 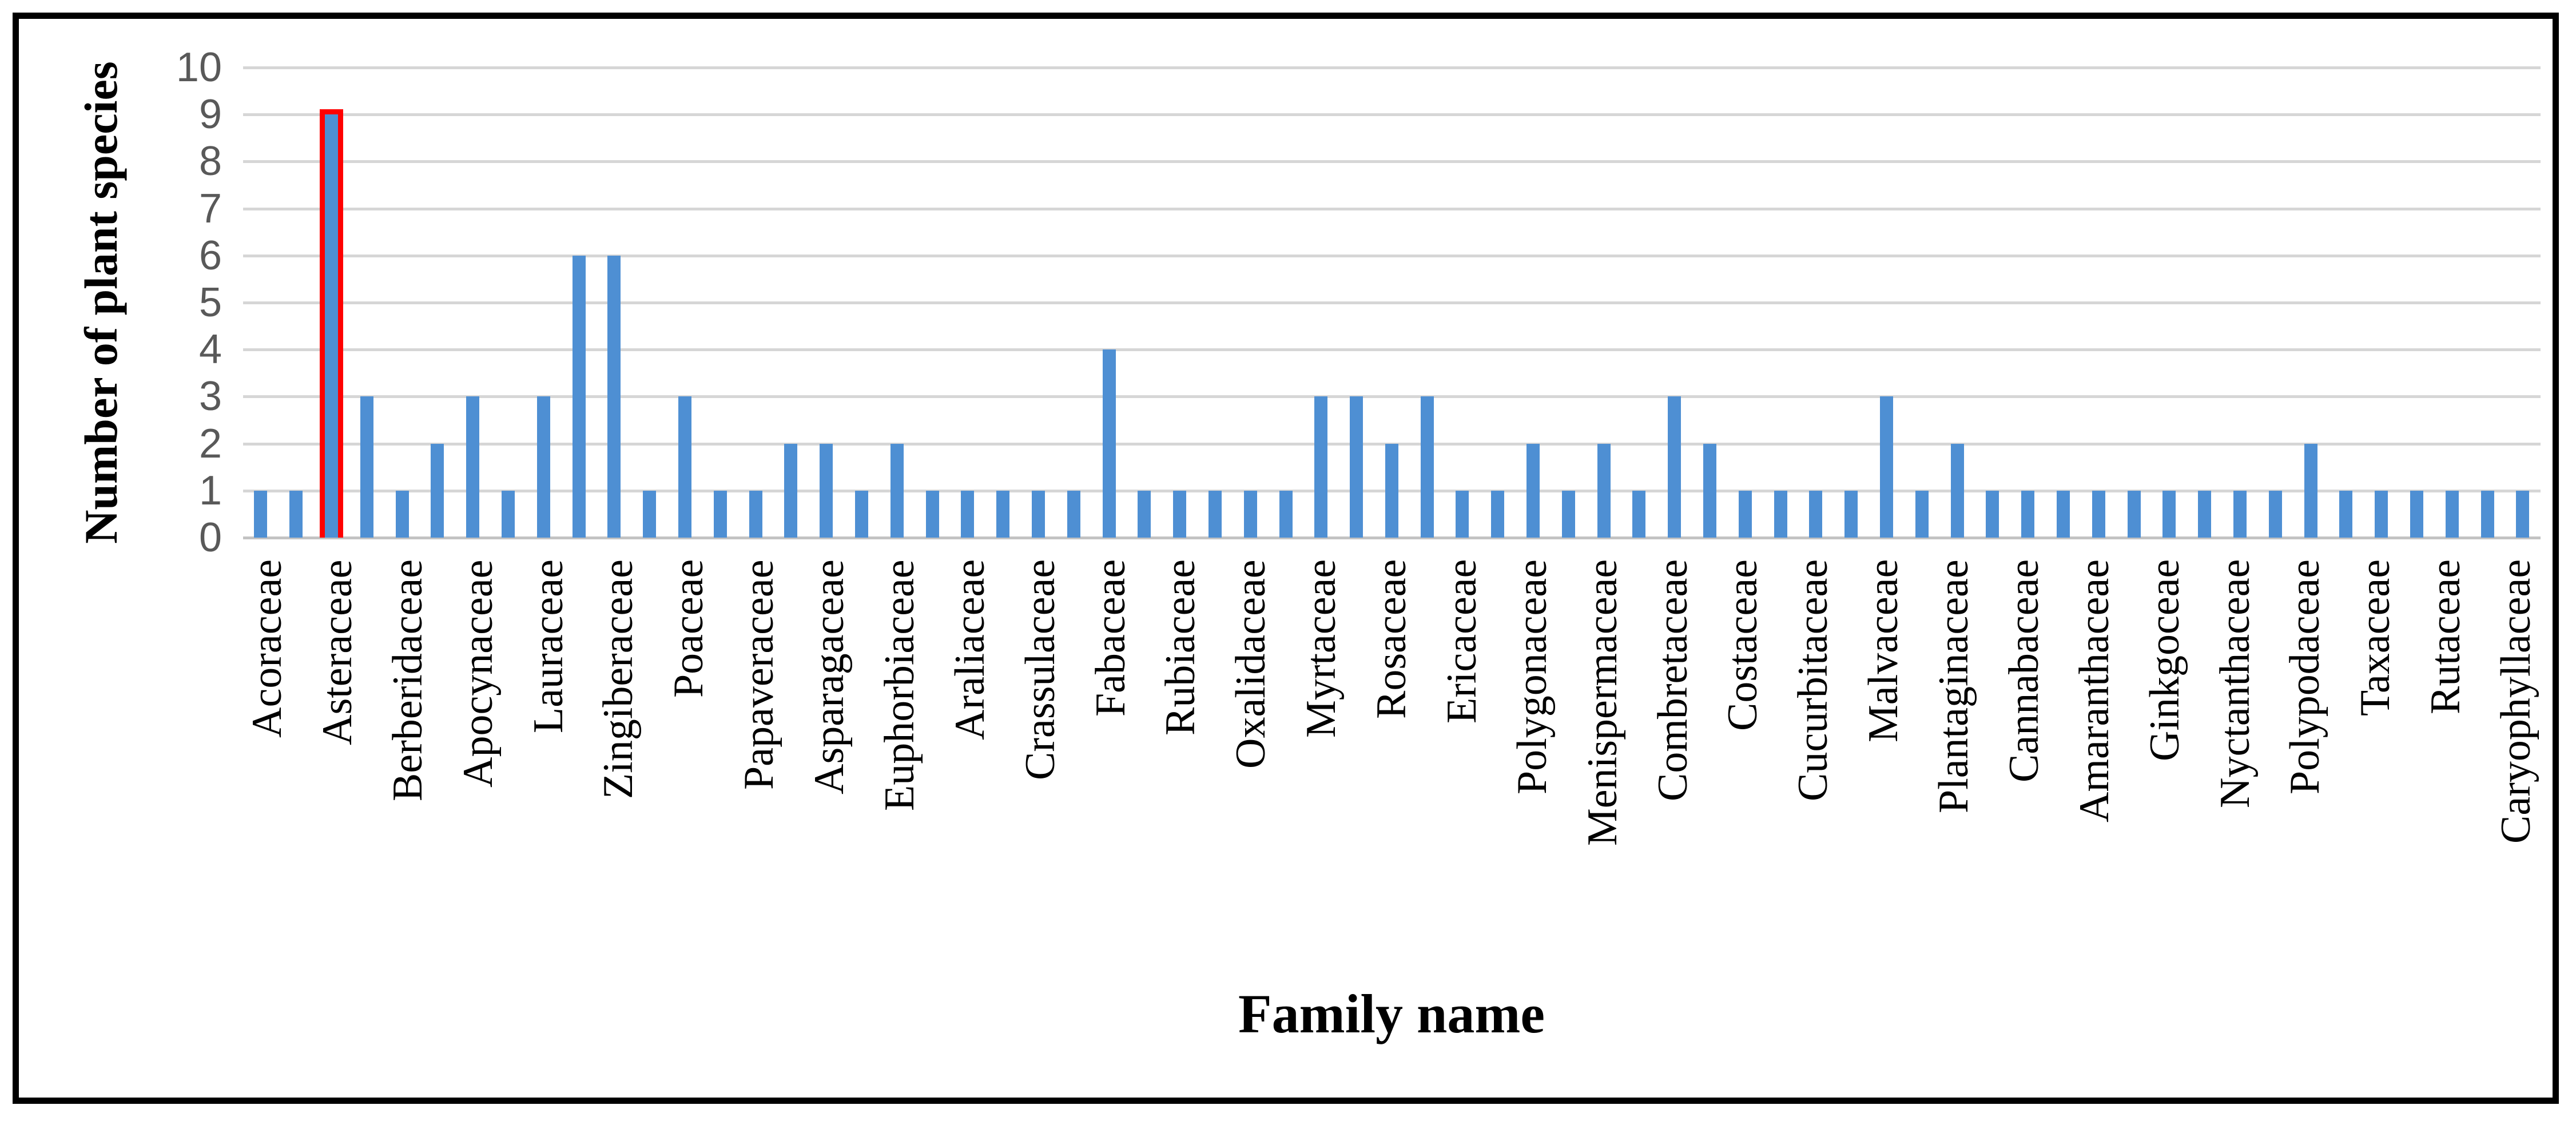 What do you see at coordinates (1954, 686) in the screenshot?
I see `x-category-label: Plantaginaceae` at bounding box center [1954, 686].